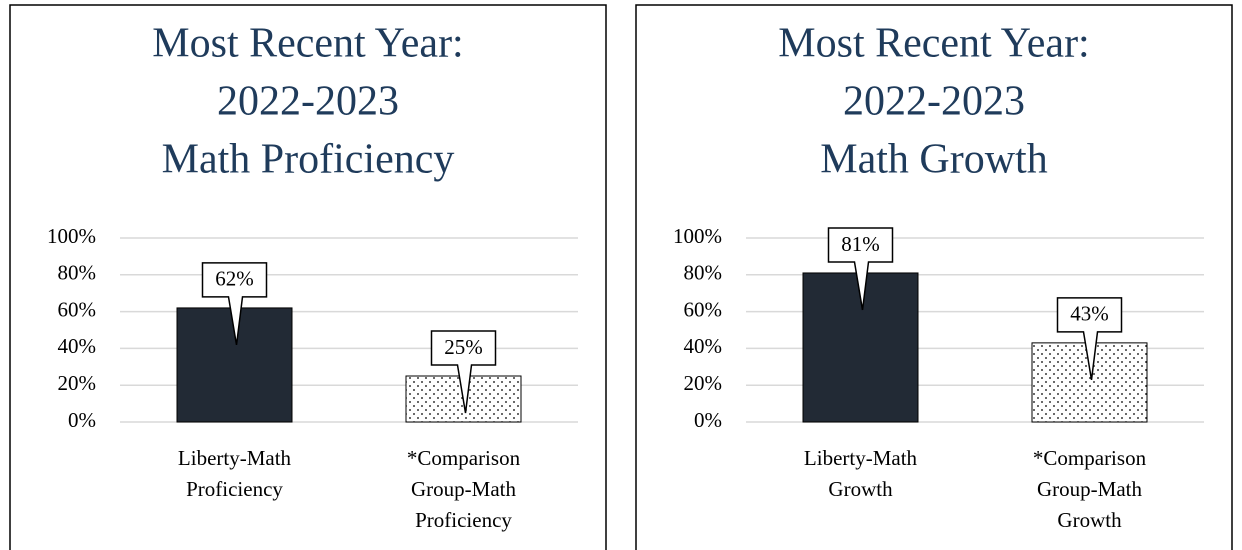  I want to click on chart-title: Math Proficiency, so click(308, 160).